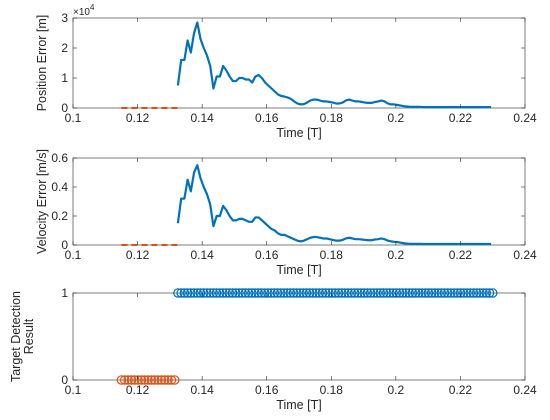  Describe the element at coordinates (64, 78) in the screenshot. I see `y-tick-label: 1` at that location.